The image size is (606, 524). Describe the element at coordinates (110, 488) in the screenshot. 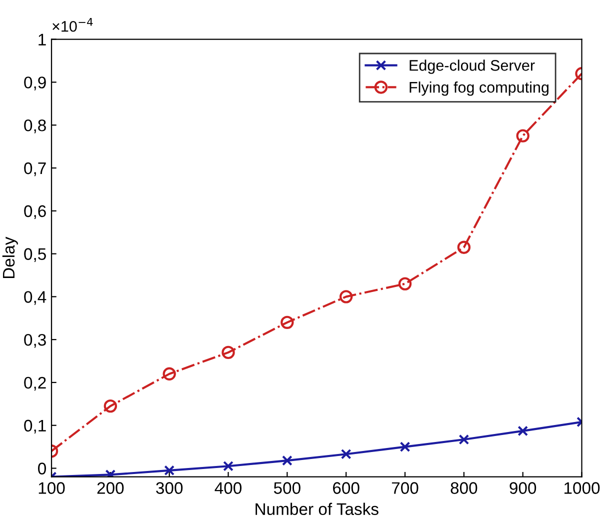

I see `x-tick-label: 200` at that location.